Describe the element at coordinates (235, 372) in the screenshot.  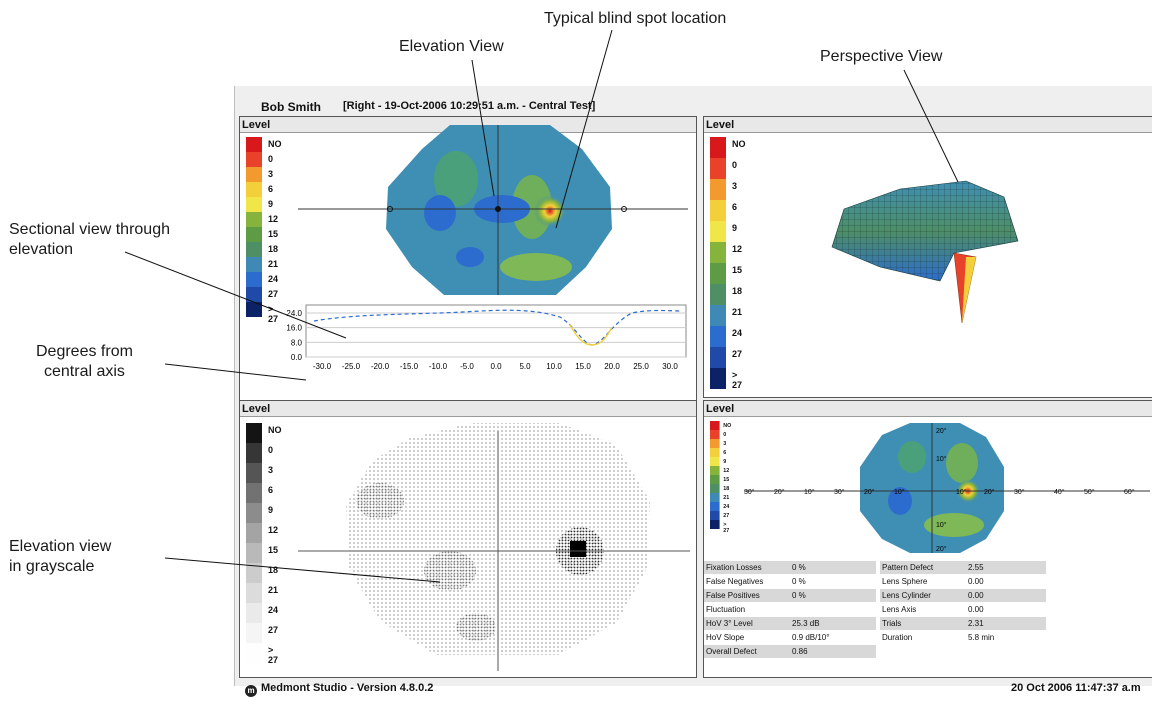
I see `leader-degrees` at that location.